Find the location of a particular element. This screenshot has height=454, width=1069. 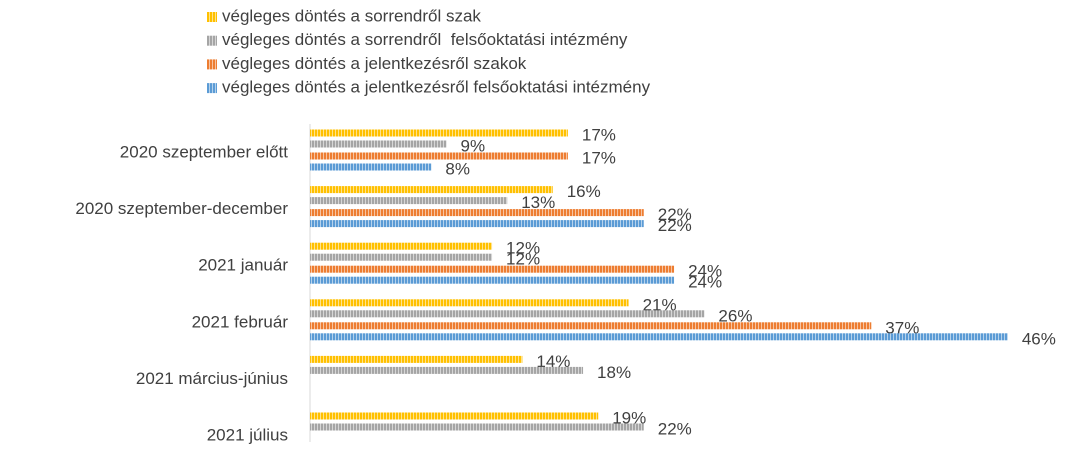

data-label: 18% is located at coordinates (614, 372).